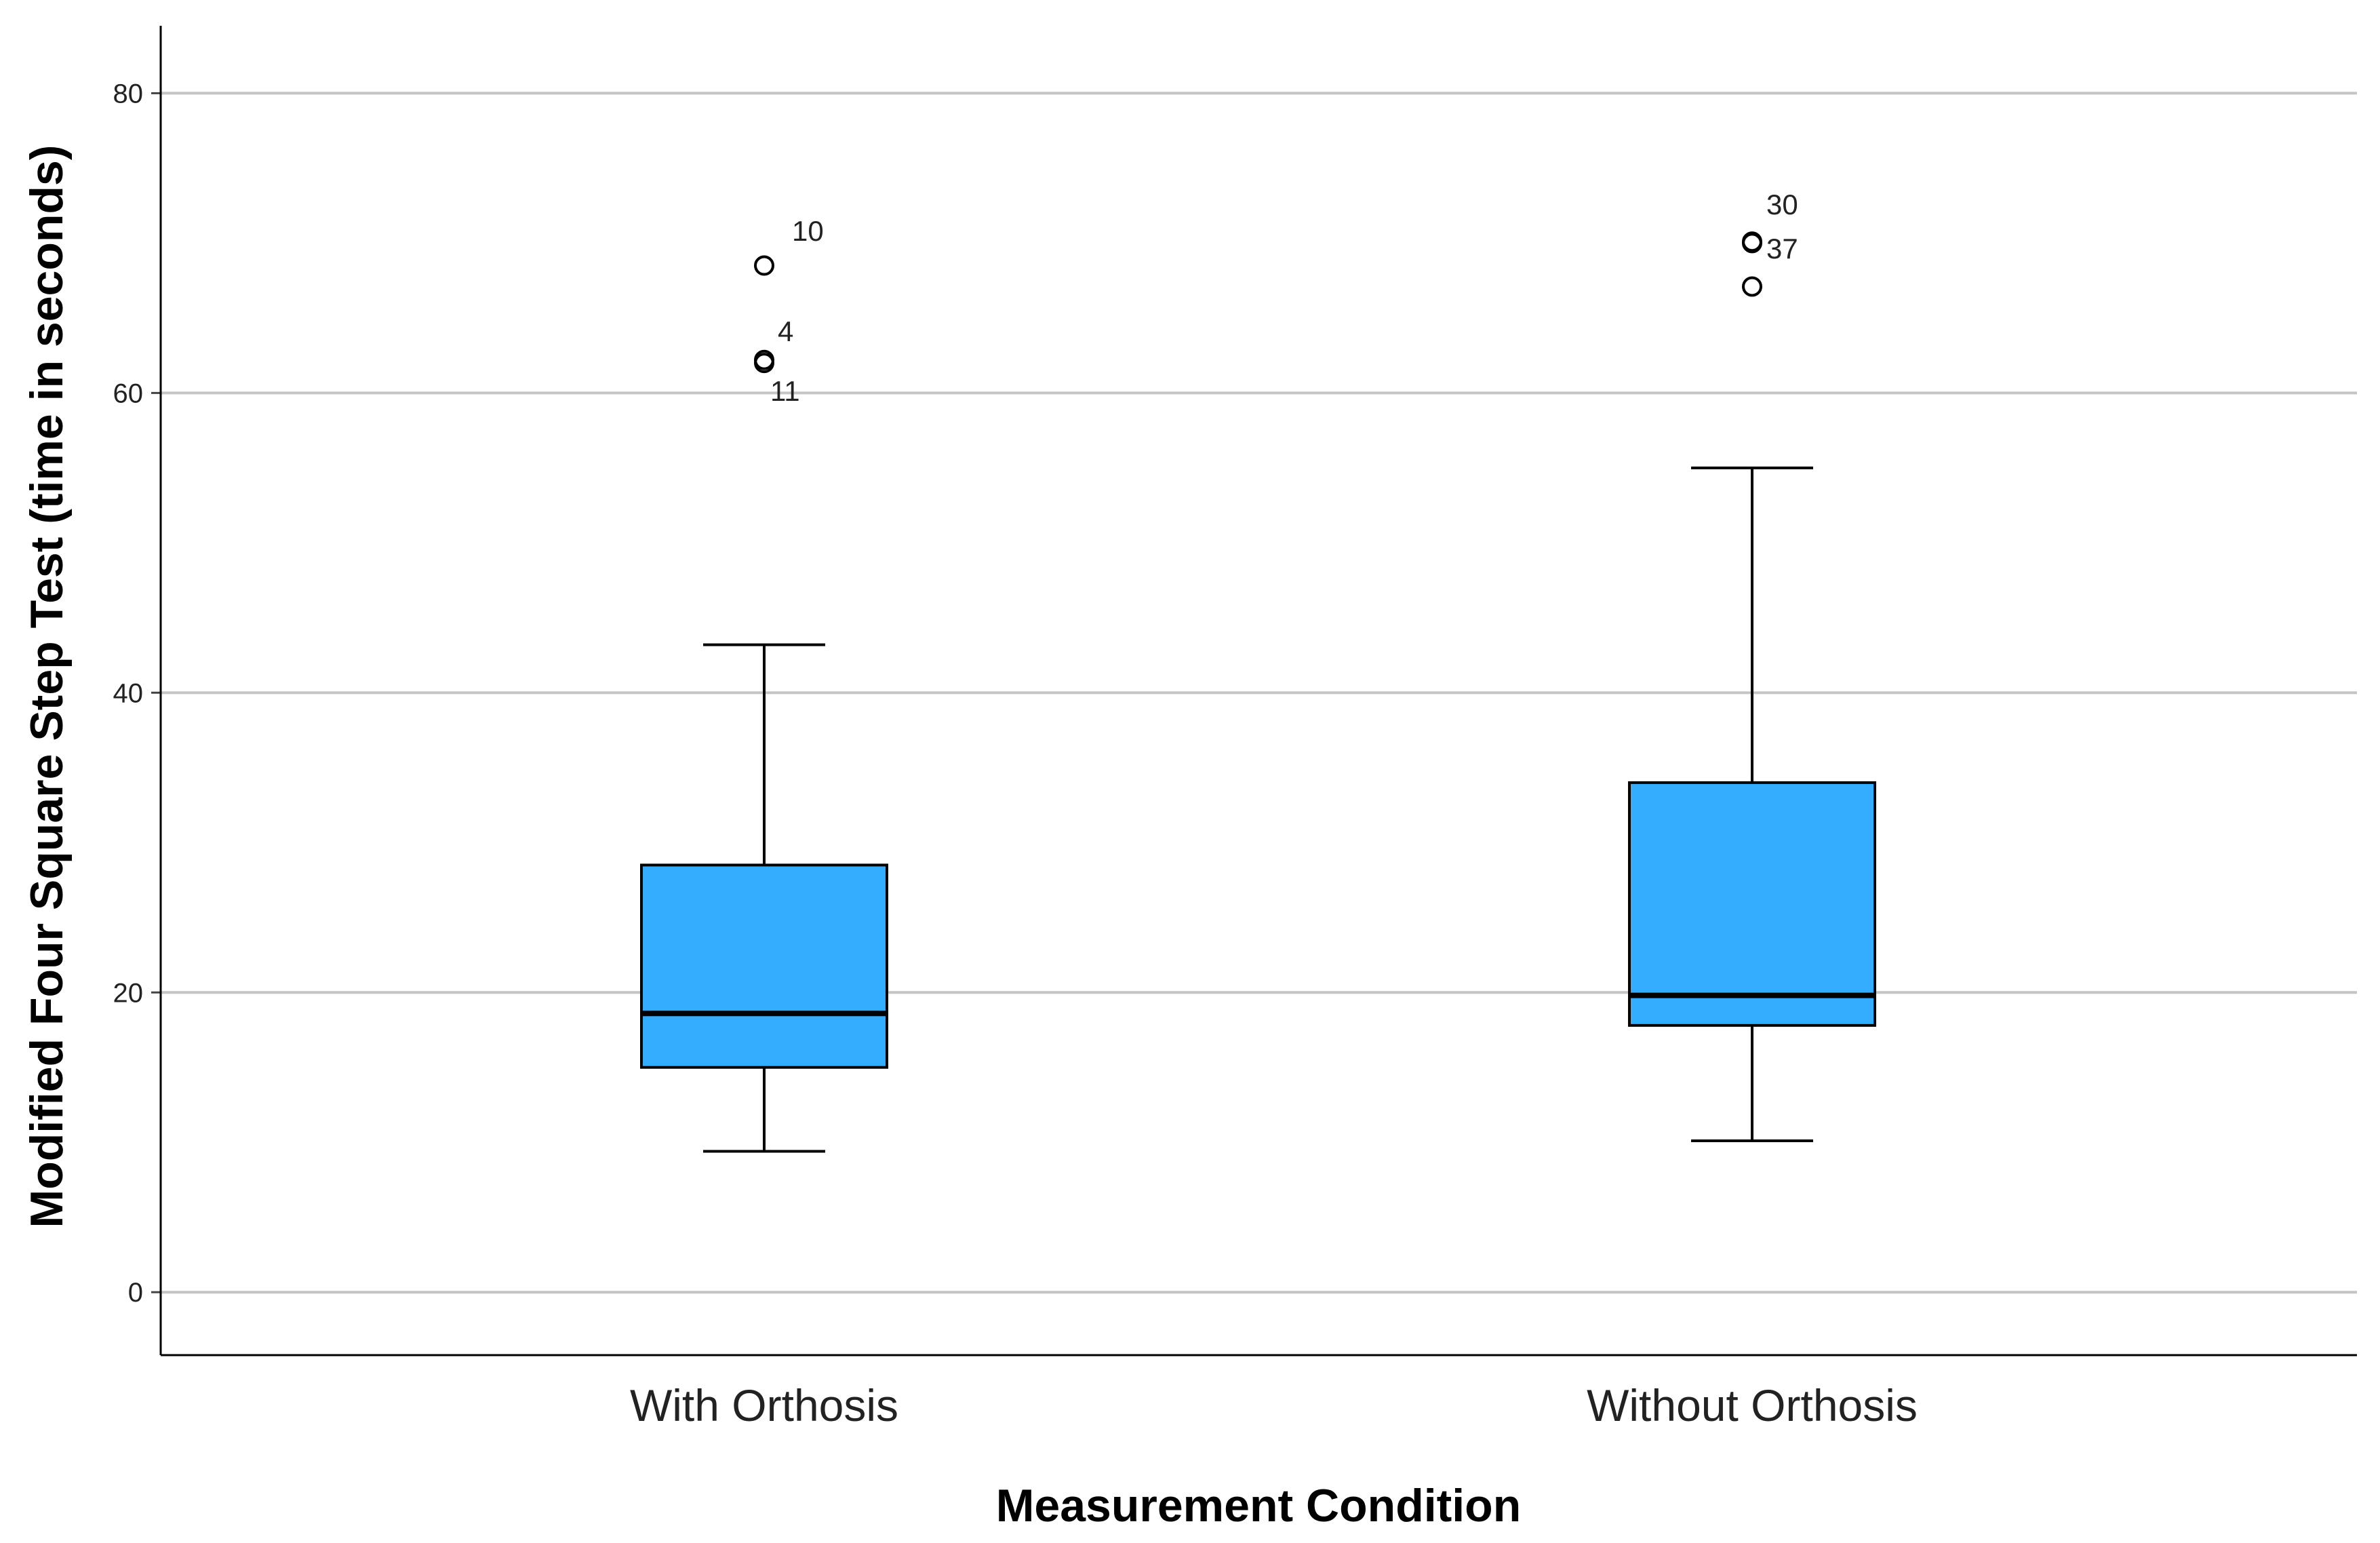 The width and height of the screenshot is (2380, 1543). Describe the element at coordinates (128, 993) in the screenshot. I see `y-tick-label-20: 20` at that location.